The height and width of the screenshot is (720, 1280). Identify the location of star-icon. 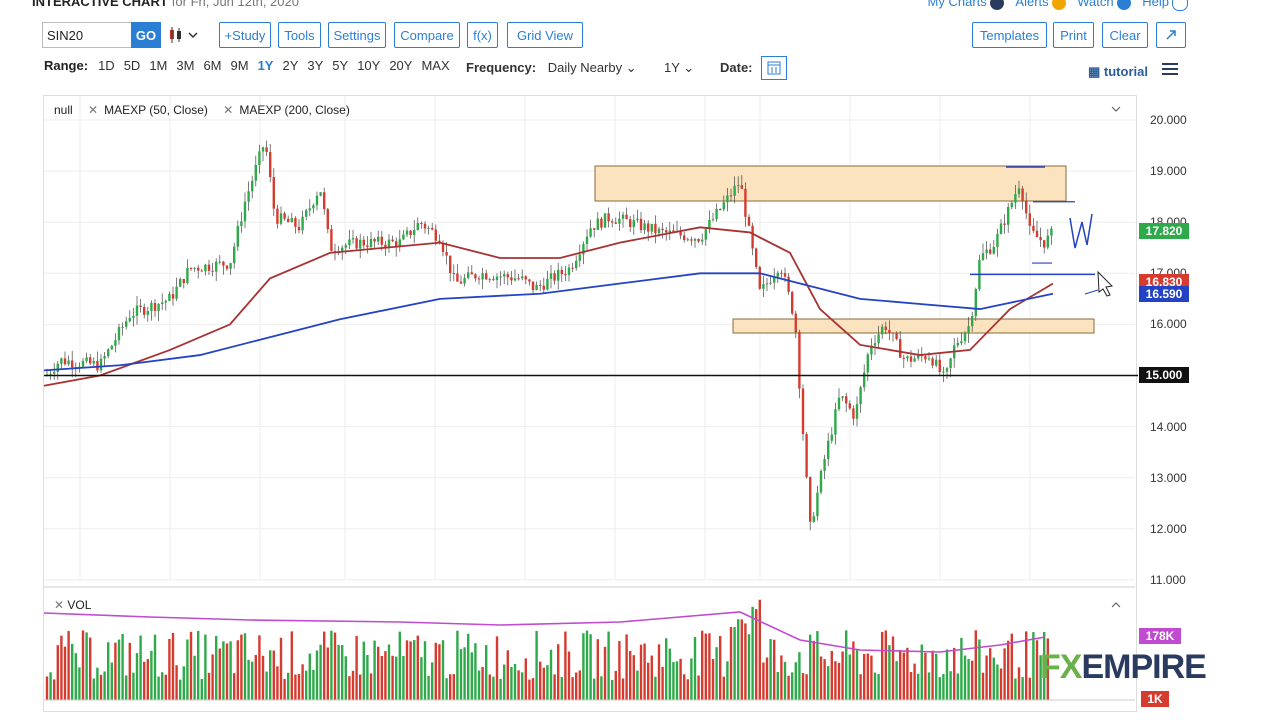
(1123, 5).